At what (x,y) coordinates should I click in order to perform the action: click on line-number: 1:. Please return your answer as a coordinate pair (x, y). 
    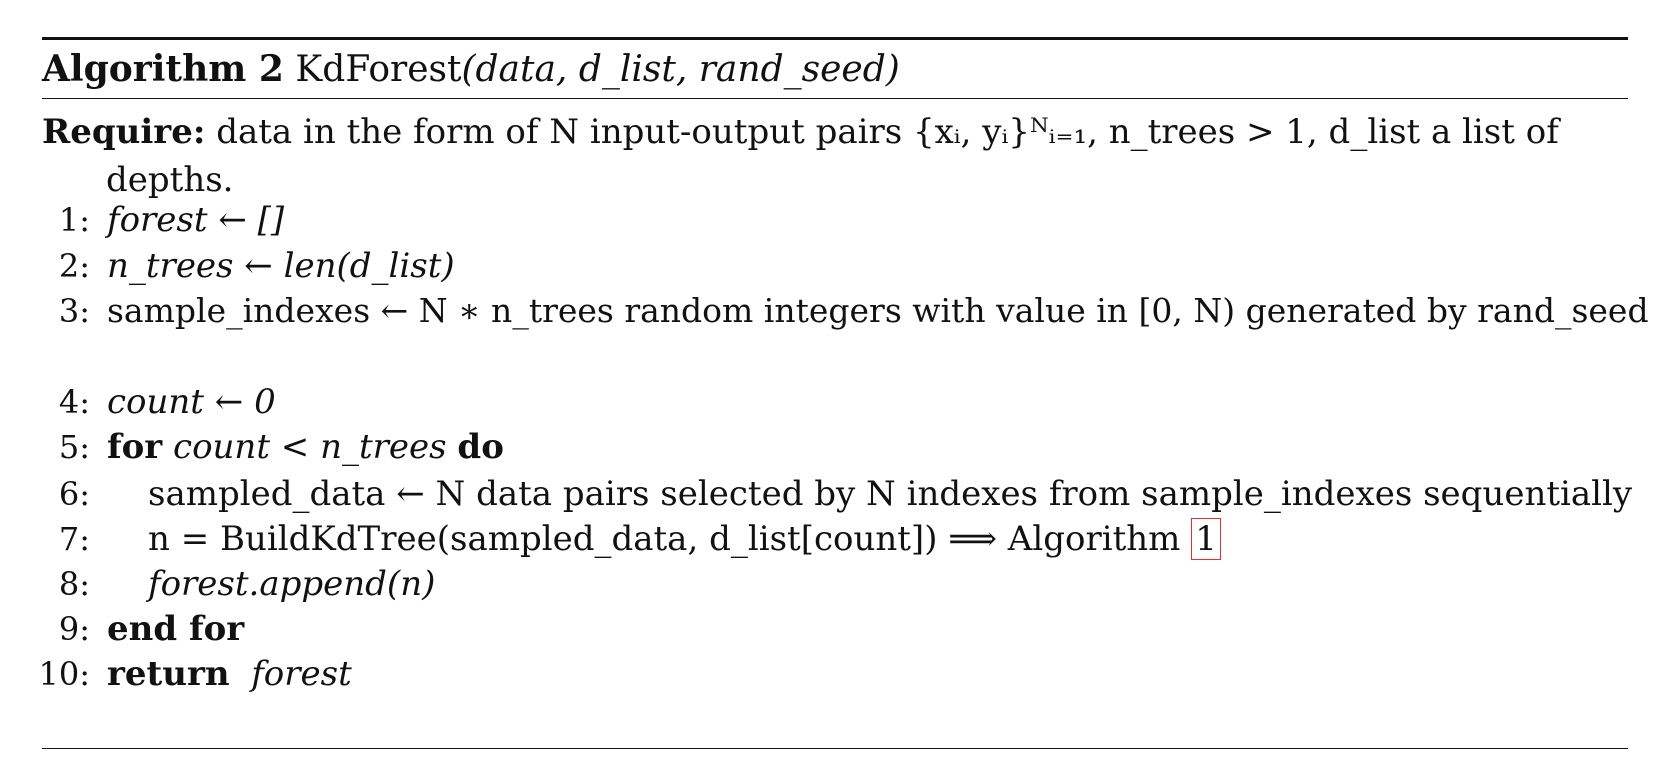
    Looking at the image, I should click on (74, 220).